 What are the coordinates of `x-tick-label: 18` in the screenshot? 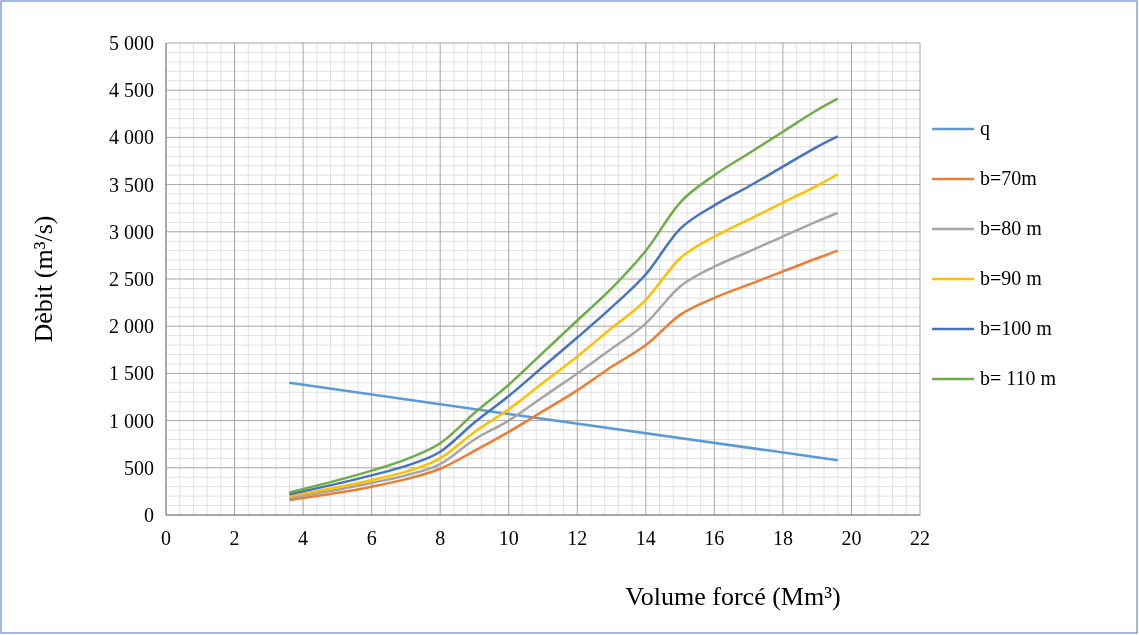 It's located at (782, 538).